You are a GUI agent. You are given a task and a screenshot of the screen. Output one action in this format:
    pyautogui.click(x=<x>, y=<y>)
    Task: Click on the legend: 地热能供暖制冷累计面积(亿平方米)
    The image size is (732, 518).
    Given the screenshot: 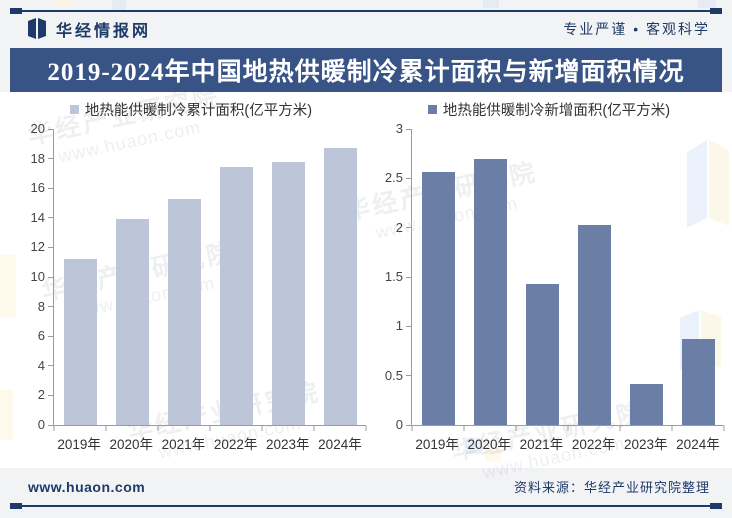 What is the action you would take?
    pyautogui.click(x=191, y=109)
    